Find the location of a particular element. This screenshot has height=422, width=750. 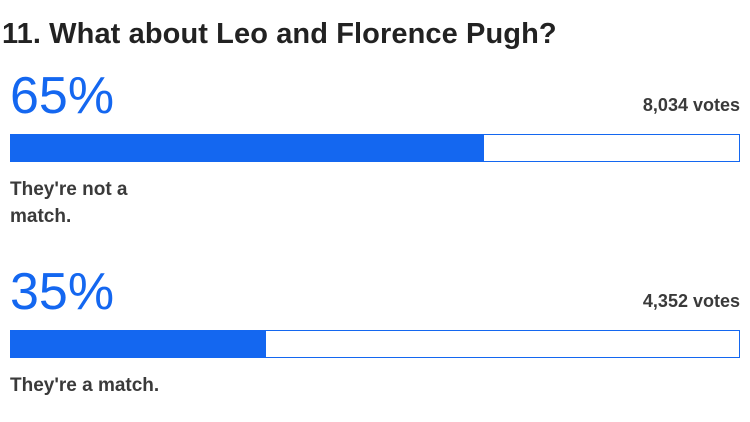

option-vote-count: 4,352 votes is located at coordinates (691, 301).